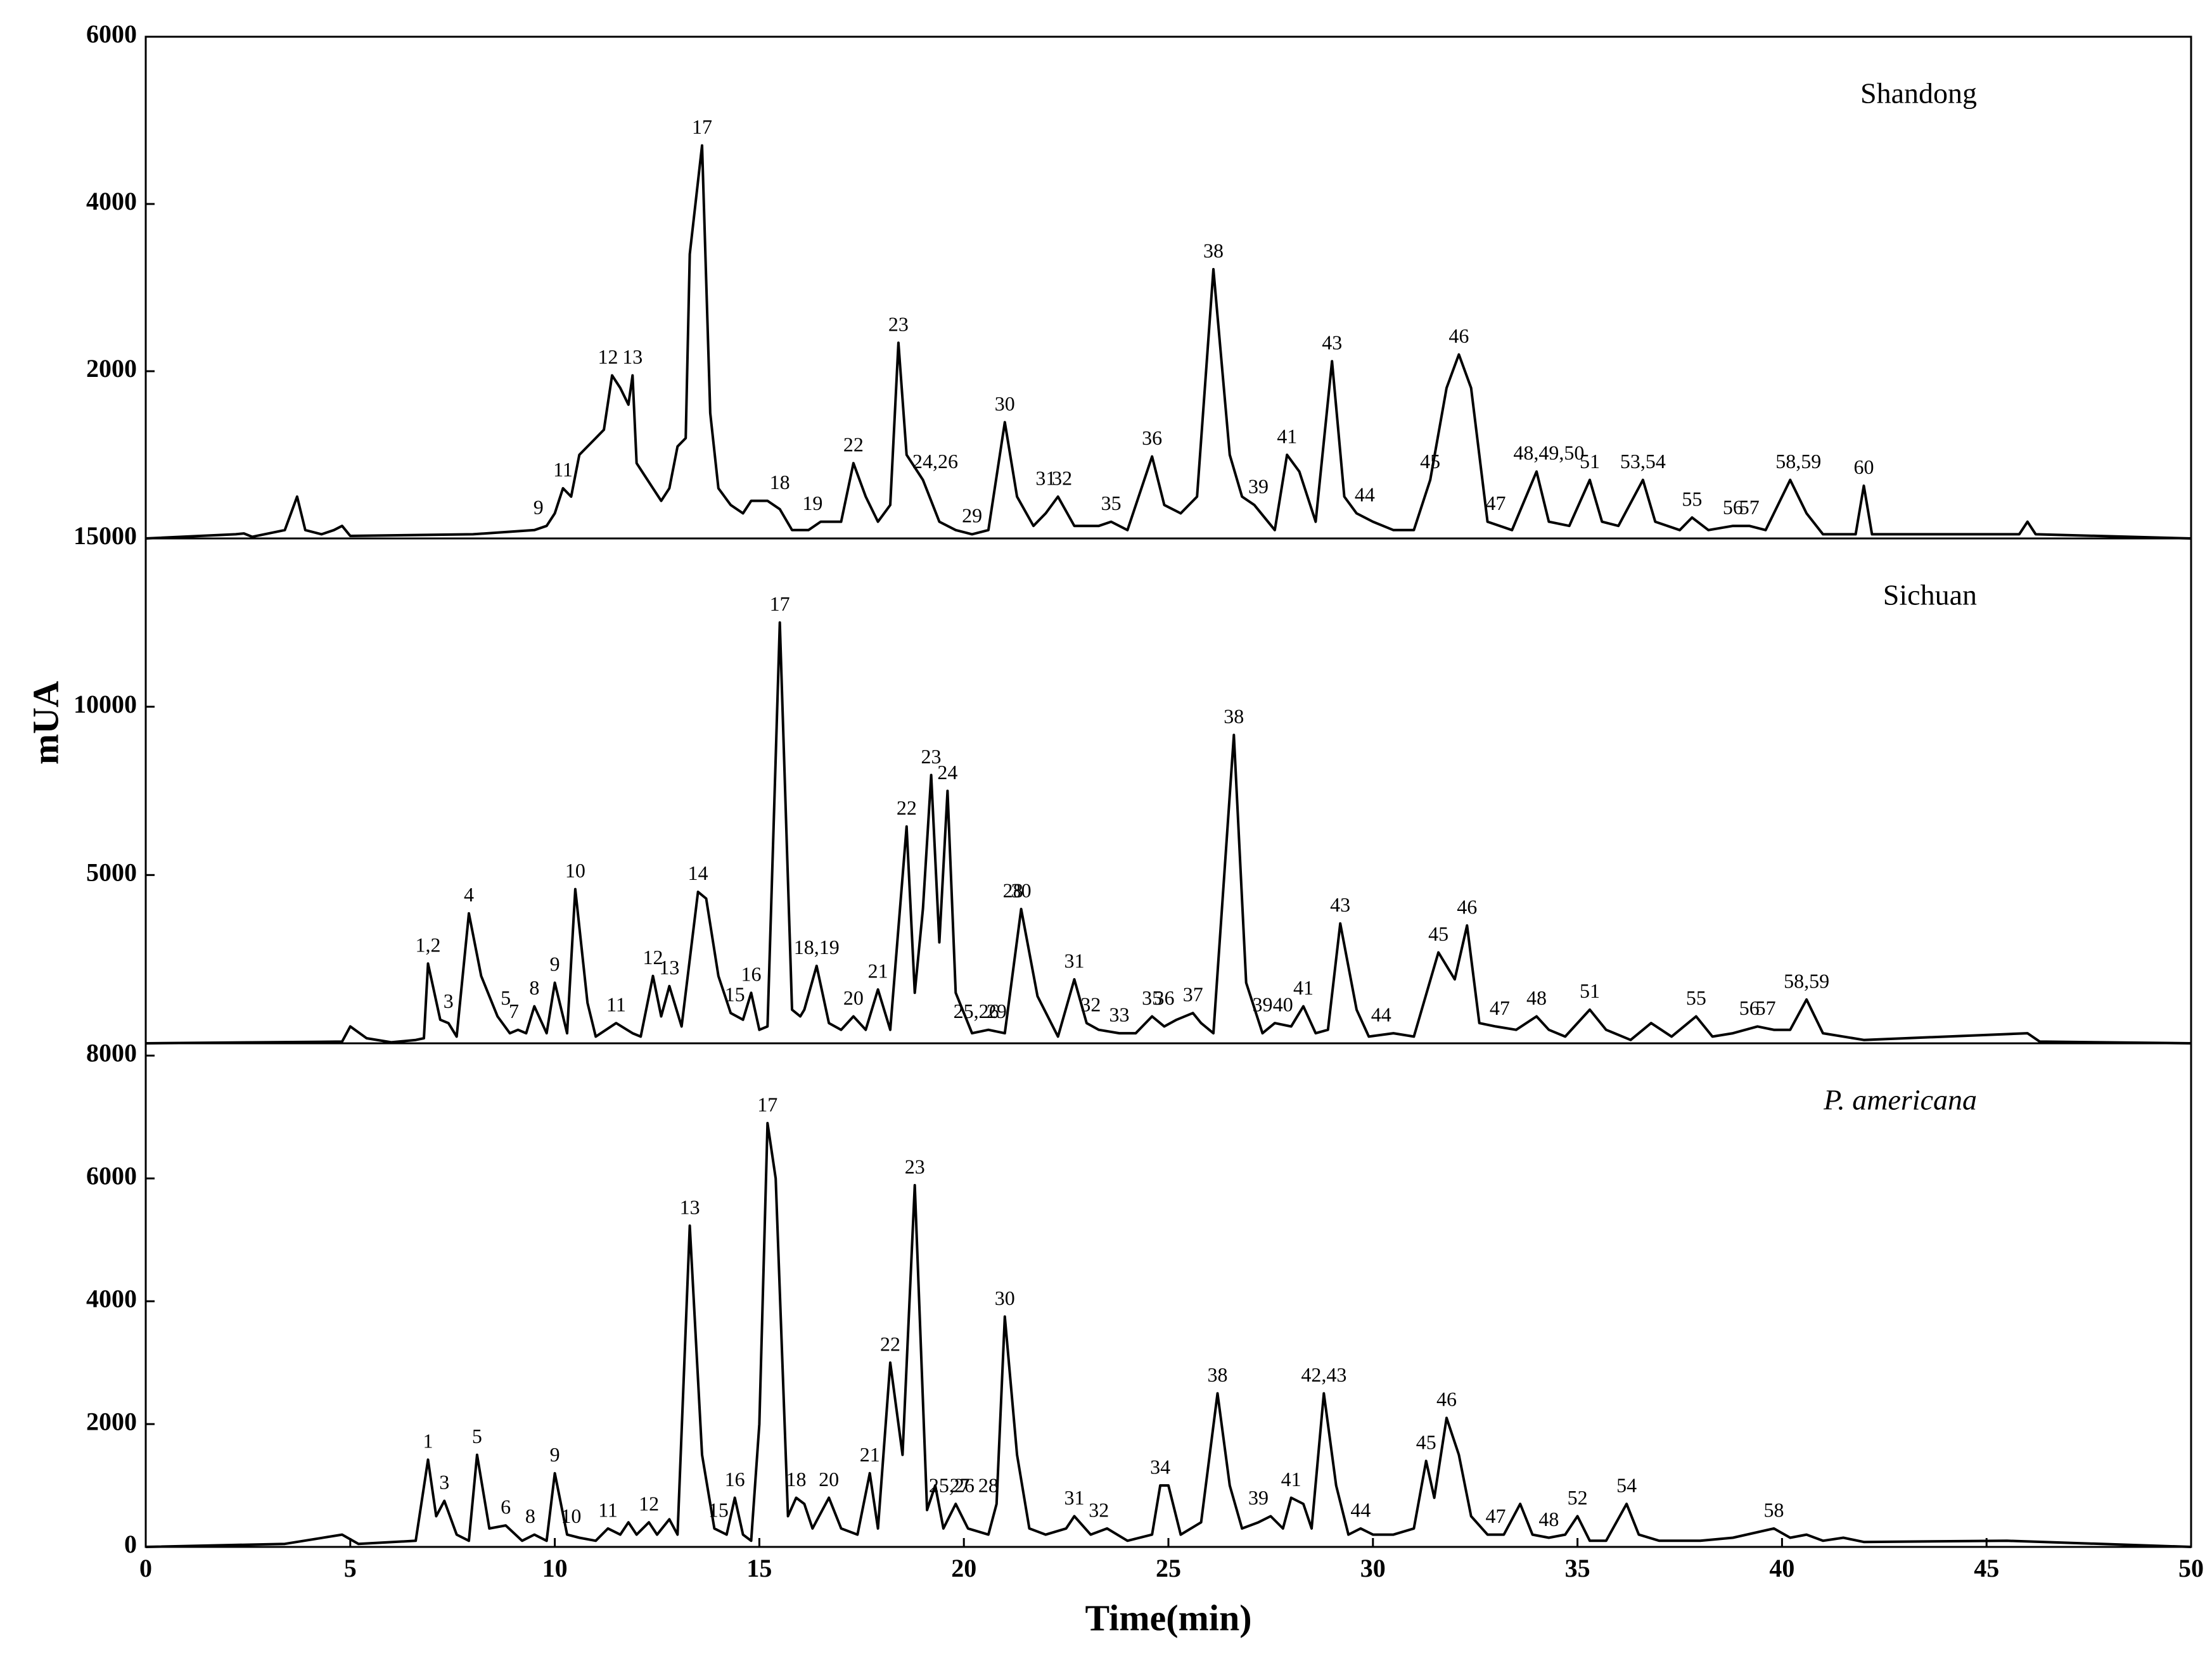 This screenshot has height=1666, width=2212. Describe the element at coordinates (1900, 1100) in the screenshot. I see `panel-title: P. americana` at that location.